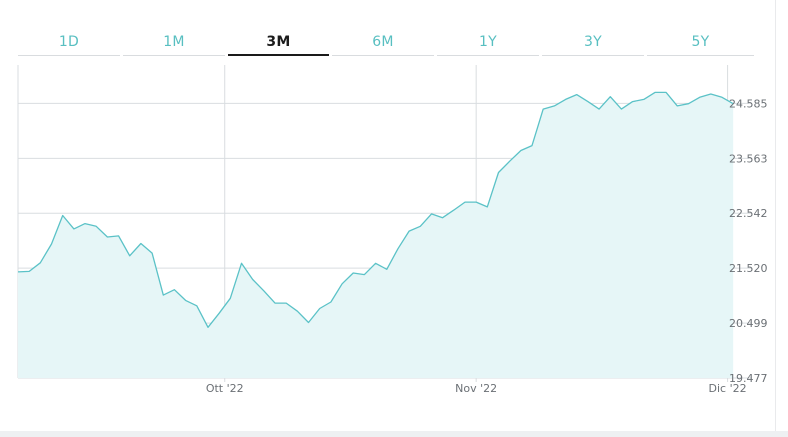 This screenshot has height=437, width=788. I want to click on panel-right-border, so click(775, 218).